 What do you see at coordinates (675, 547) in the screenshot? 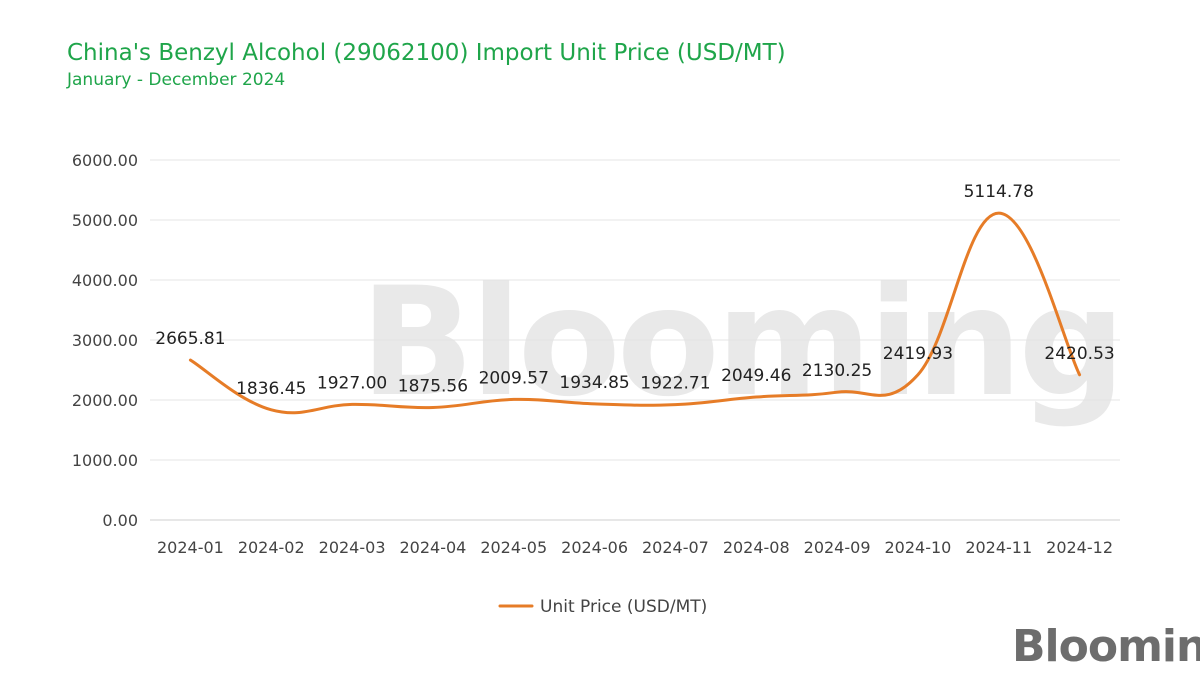
I see `x-tick-label: 2024-07` at bounding box center [675, 547].